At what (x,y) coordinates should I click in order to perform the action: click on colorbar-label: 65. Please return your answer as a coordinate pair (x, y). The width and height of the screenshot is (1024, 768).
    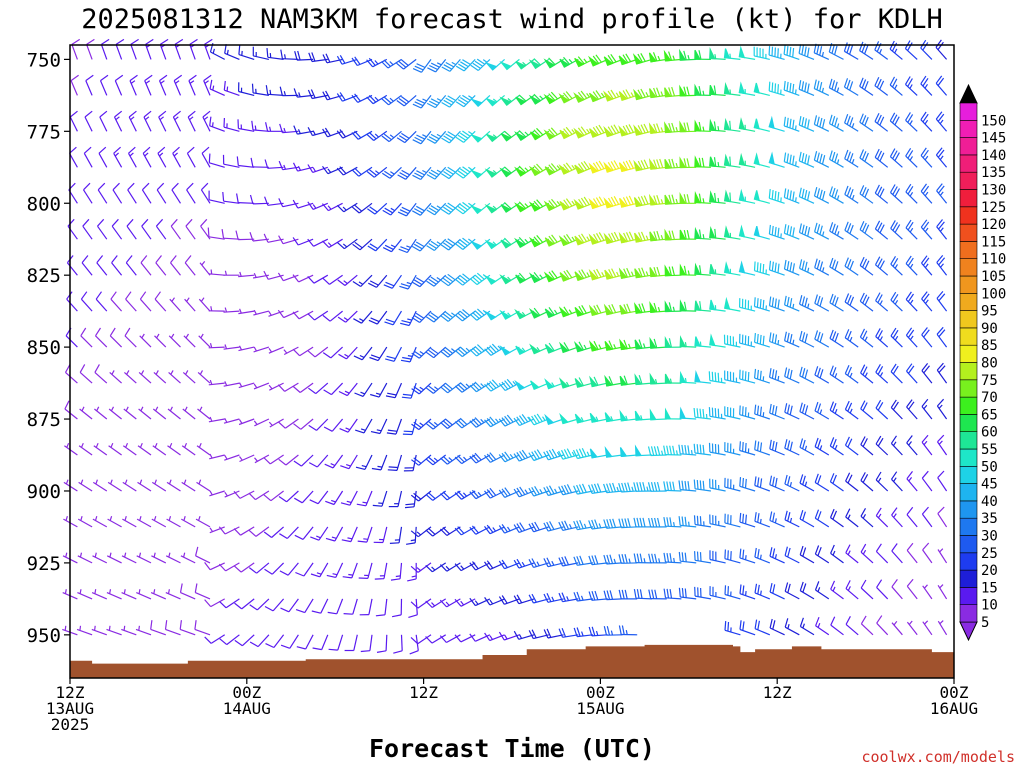
    Looking at the image, I should click on (989, 415).